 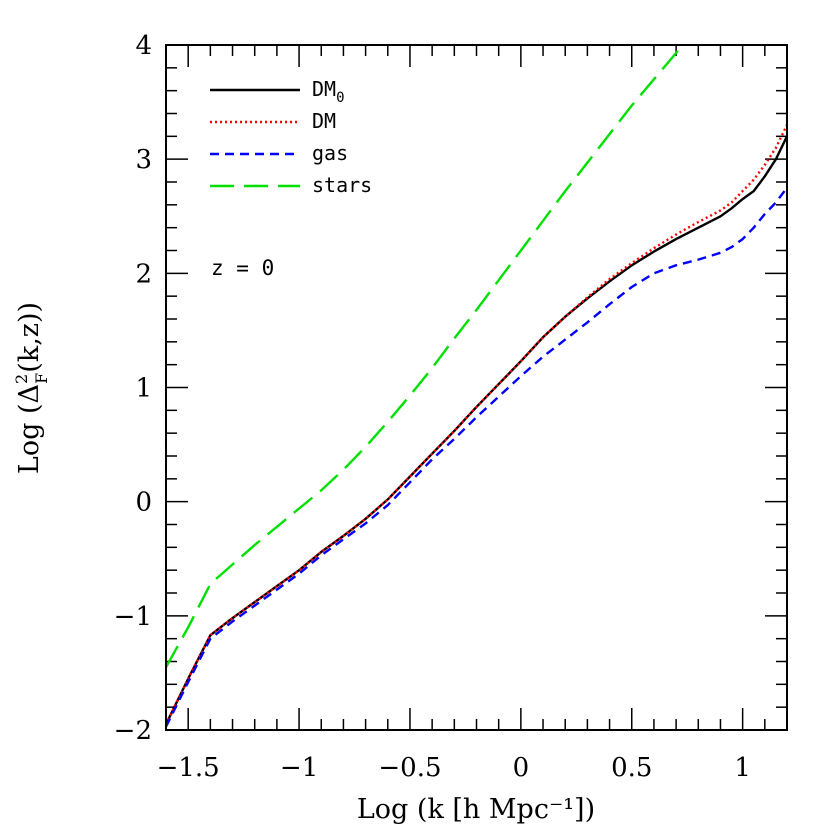 I want to click on x-tick-label: 0, so click(x=521, y=768).